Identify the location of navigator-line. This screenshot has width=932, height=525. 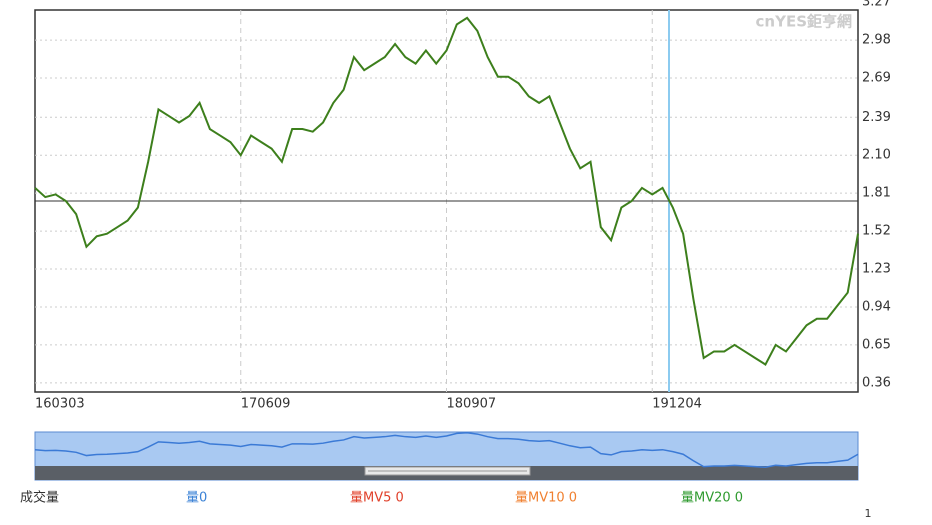
(446, 450).